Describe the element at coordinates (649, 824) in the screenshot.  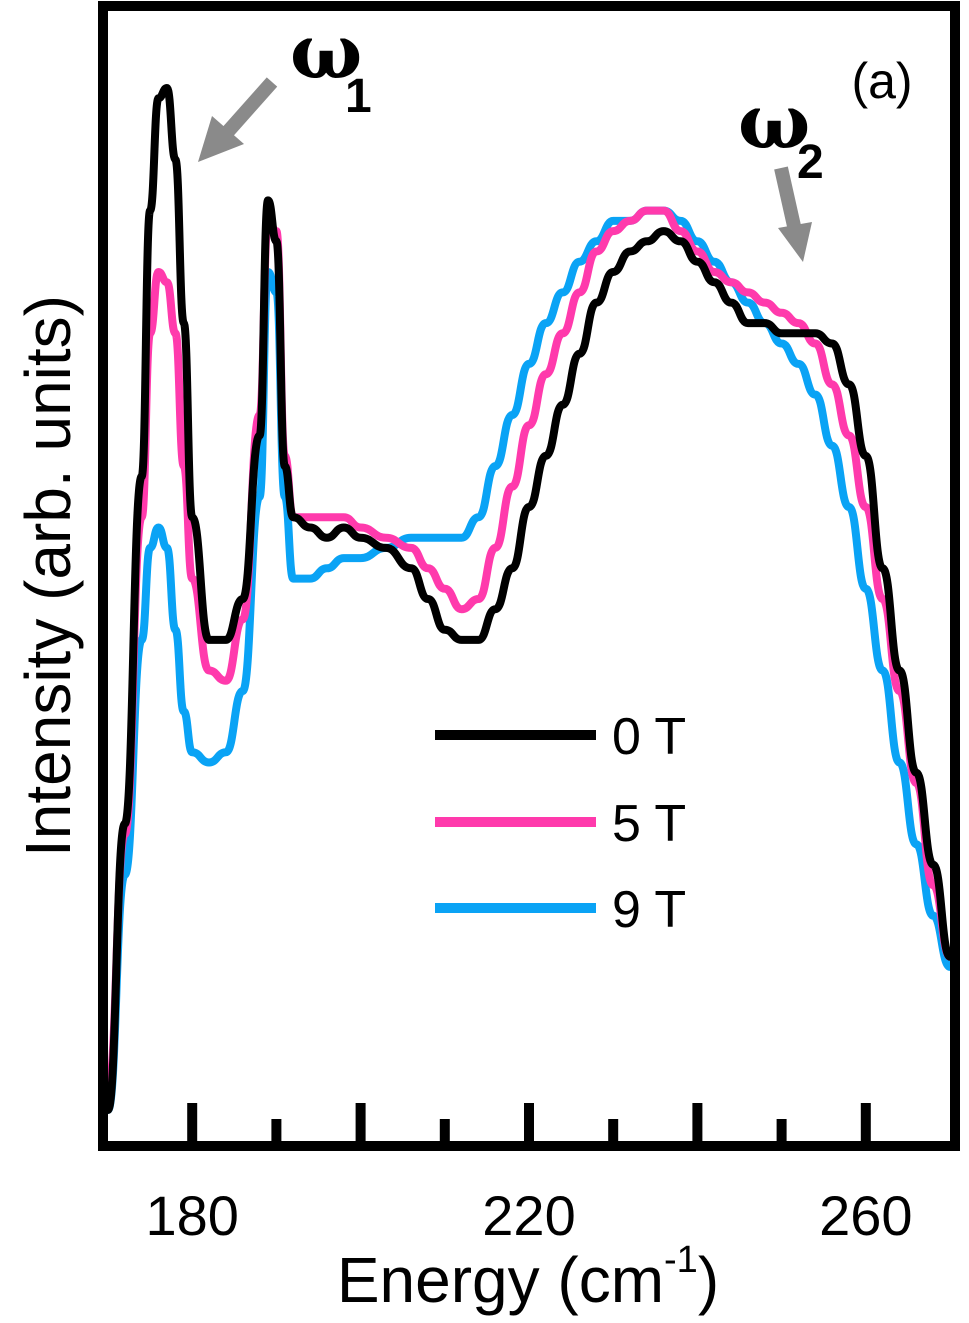
I see `legend-label-5t: 5 T` at that location.